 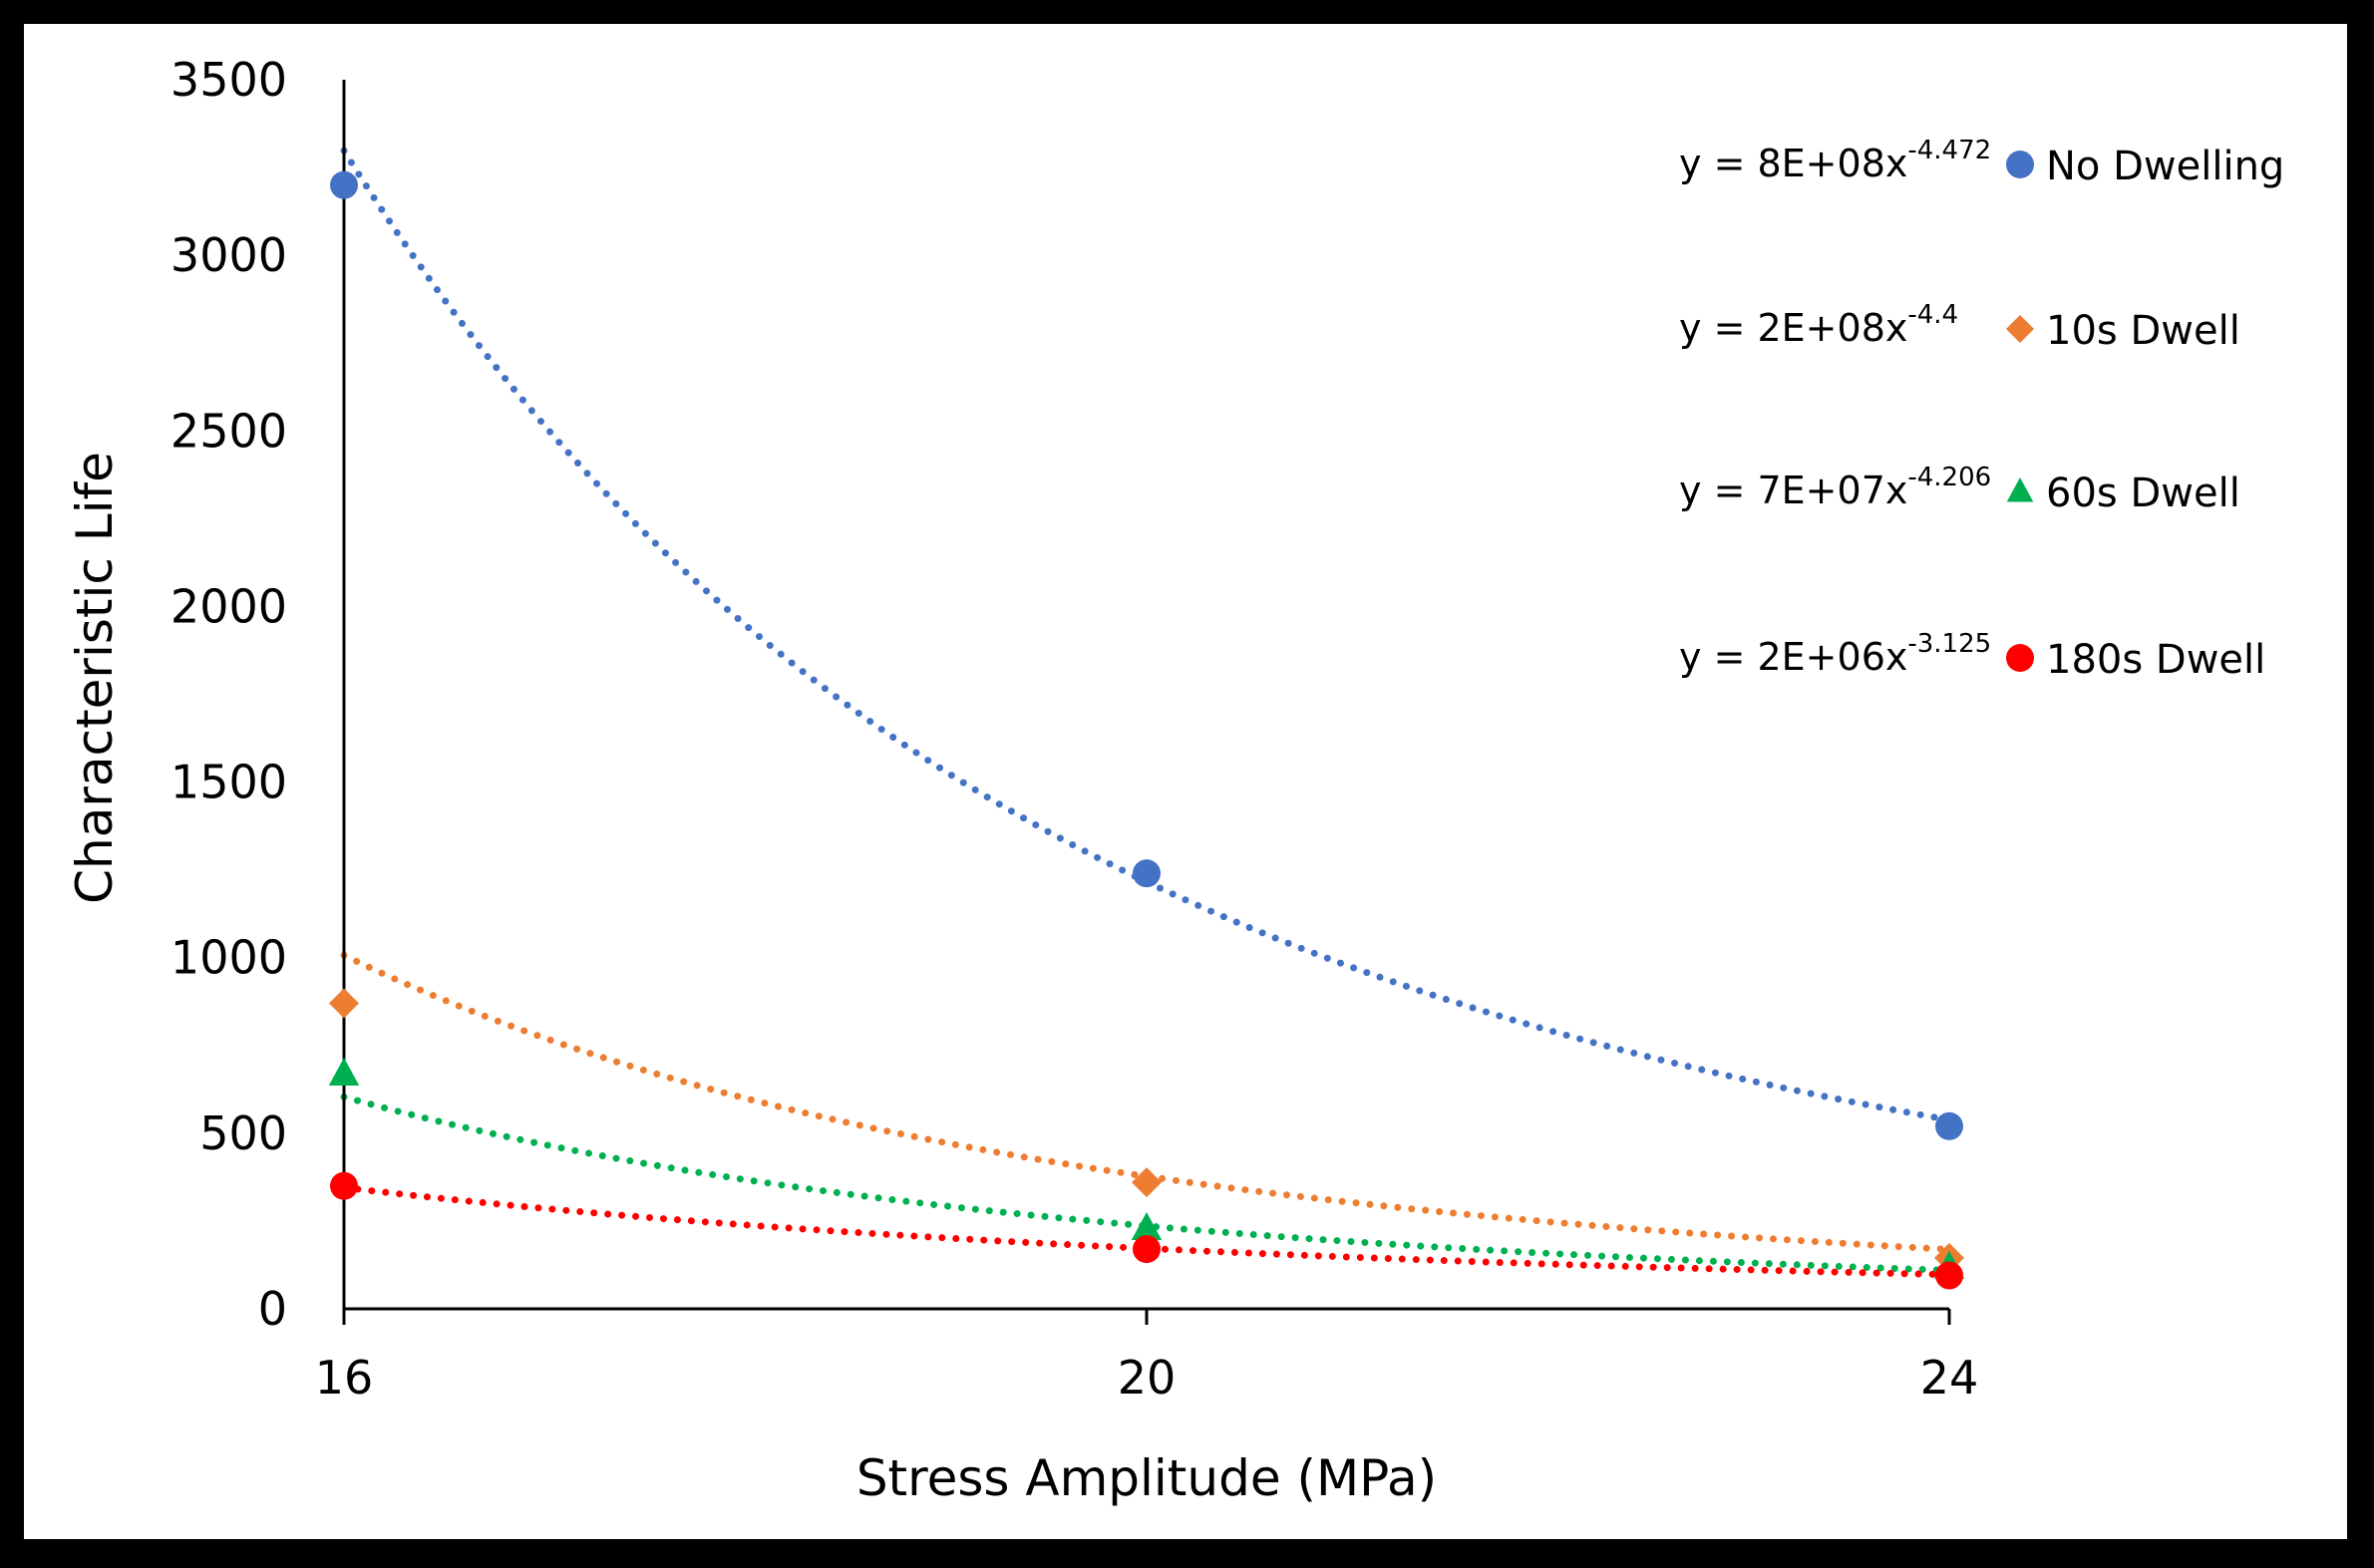 I want to click on legend-label: 180s Dwell, so click(x=2155, y=660).